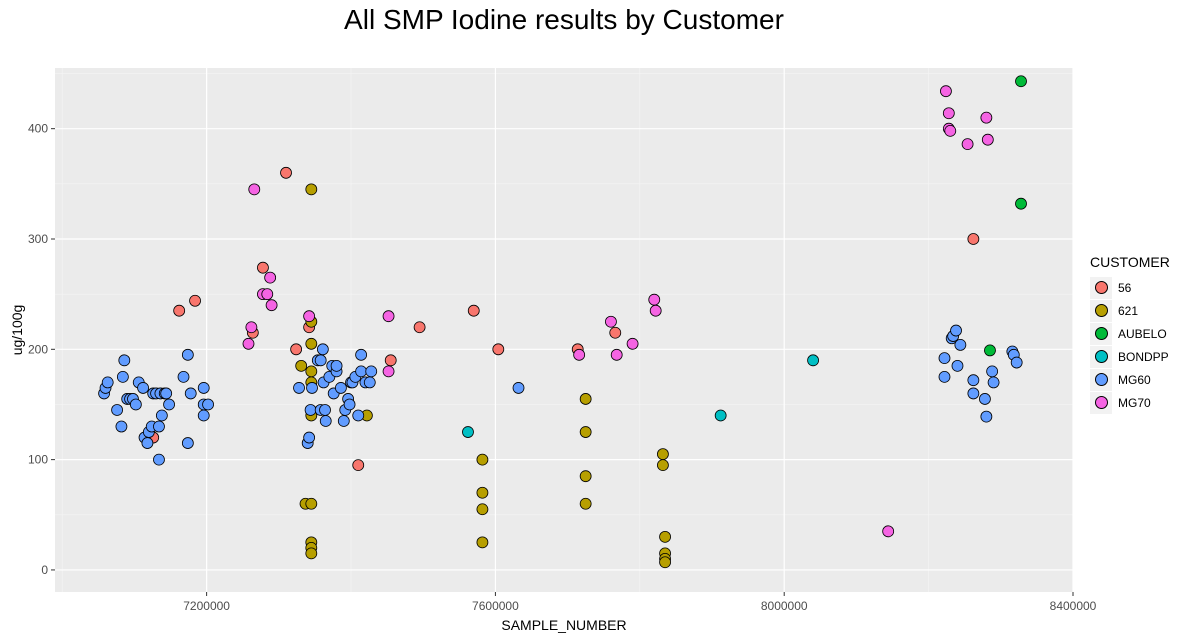  What do you see at coordinates (813, 360) in the screenshot?
I see `data-point-bondpp` at bounding box center [813, 360].